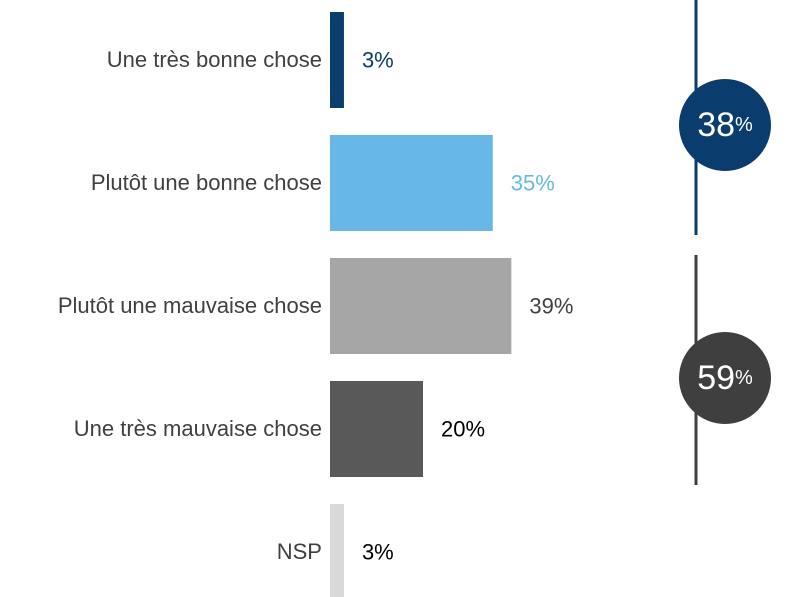 This screenshot has height=597, width=791. Describe the element at coordinates (533, 183) in the screenshot. I see `value-label: 35%` at that location.